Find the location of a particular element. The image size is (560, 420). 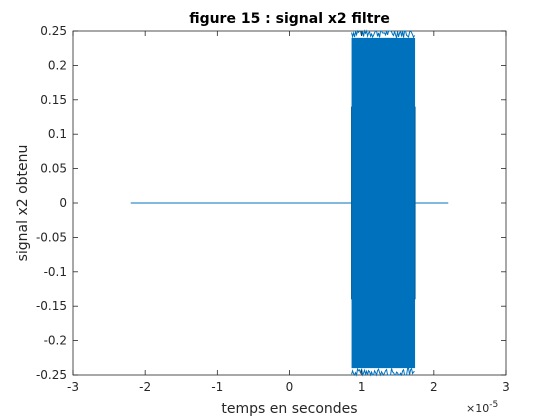

y-tick-label: 0.25 is located at coordinates (53, 31).